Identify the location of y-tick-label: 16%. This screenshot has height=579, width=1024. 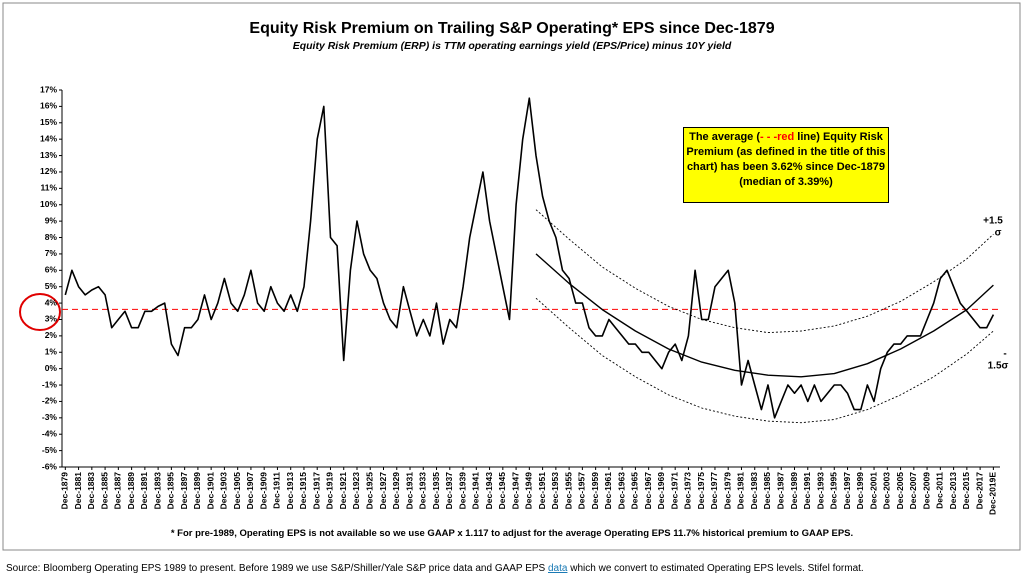
(48, 106).